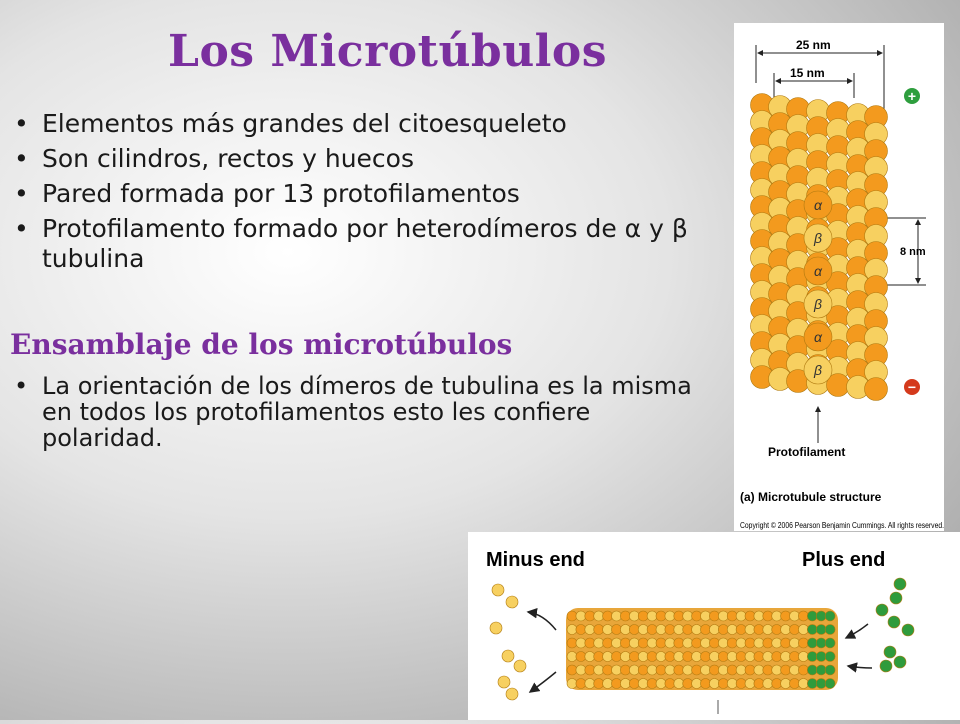 This screenshot has height=724, width=960. I want to click on microtubule-polarity-figure: Minus end Plus end, so click(714, 626).